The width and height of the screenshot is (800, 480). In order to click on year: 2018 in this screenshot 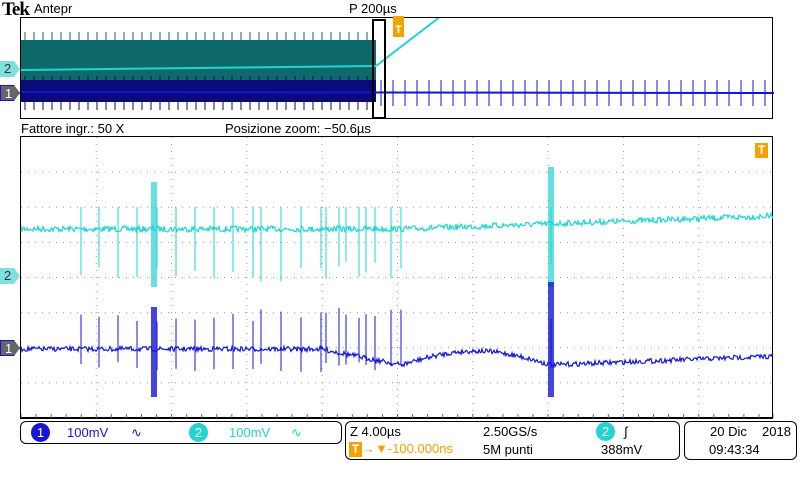, I will do `click(776, 431)`.